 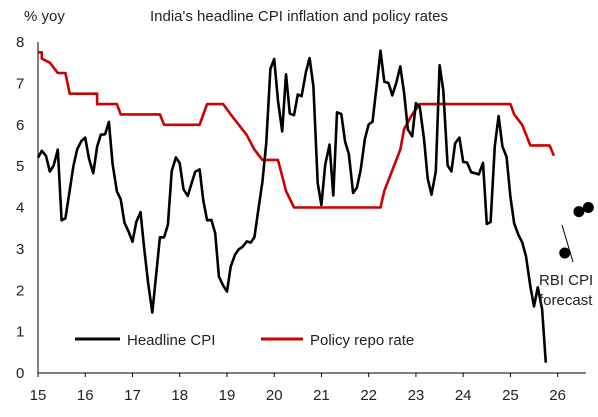 I want to click on y-tick-label: 2, so click(x=20, y=290).